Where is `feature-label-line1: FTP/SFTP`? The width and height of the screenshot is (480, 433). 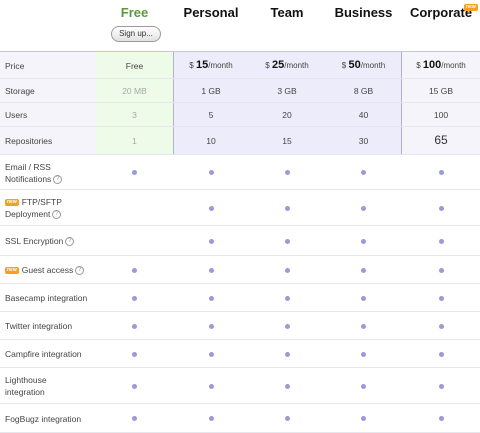 feature-label-line1: FTP/SFTP is located at coordinates (41, 202).